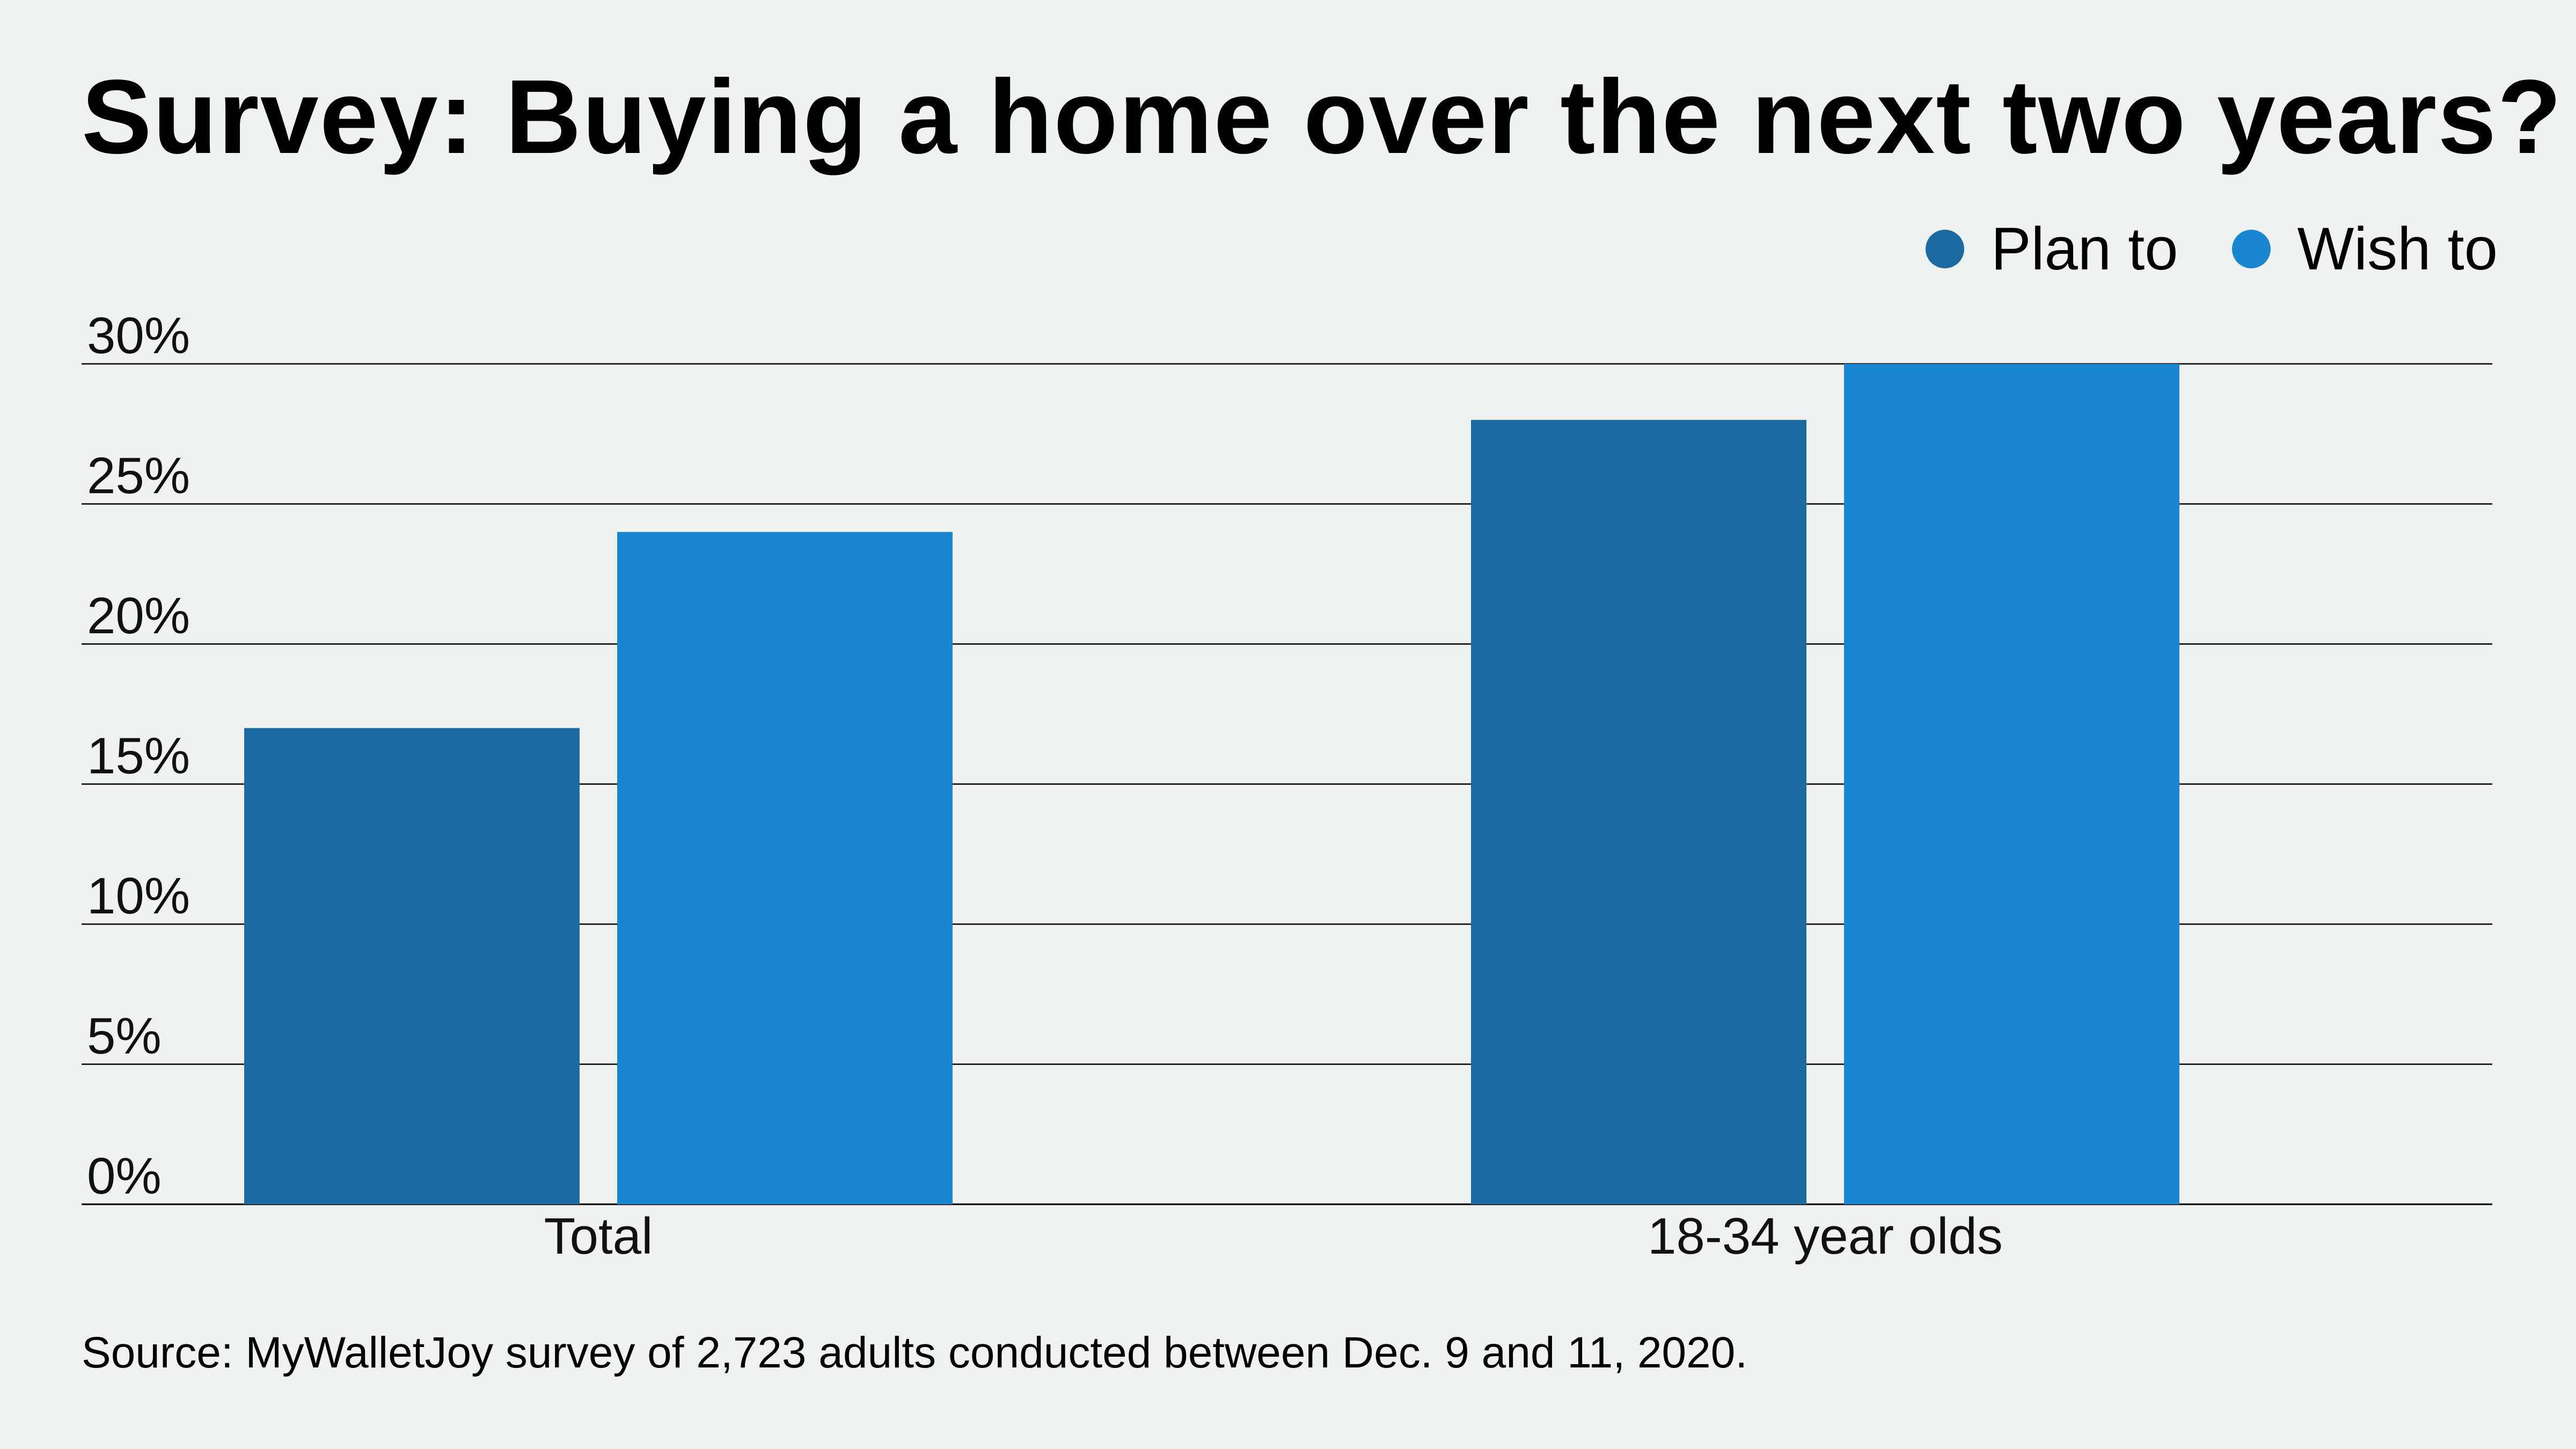 The image size is (2576, 1449). What do you see at coordinates (124, 1176) in the screenshot?
I see `y-tick-label: 0%` at bounding box center [124, 1176].